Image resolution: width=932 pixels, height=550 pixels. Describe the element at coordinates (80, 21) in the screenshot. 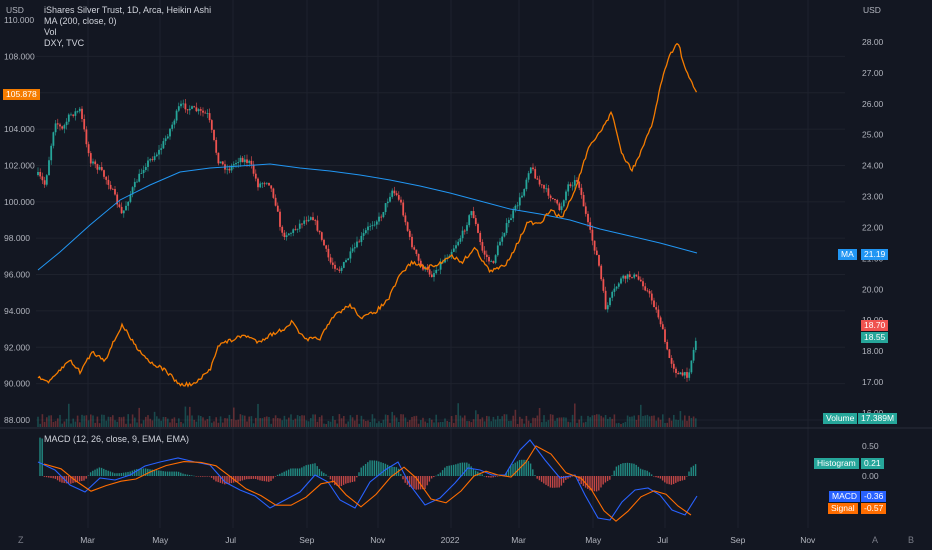

I see `ma-legend: MA (200, close, 0)` at that location.